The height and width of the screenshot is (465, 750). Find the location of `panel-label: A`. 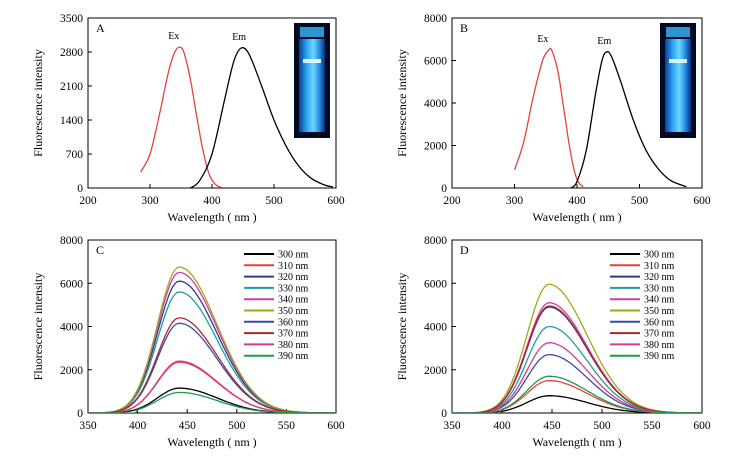

panel-label: A is located at coordinates (100, 28).